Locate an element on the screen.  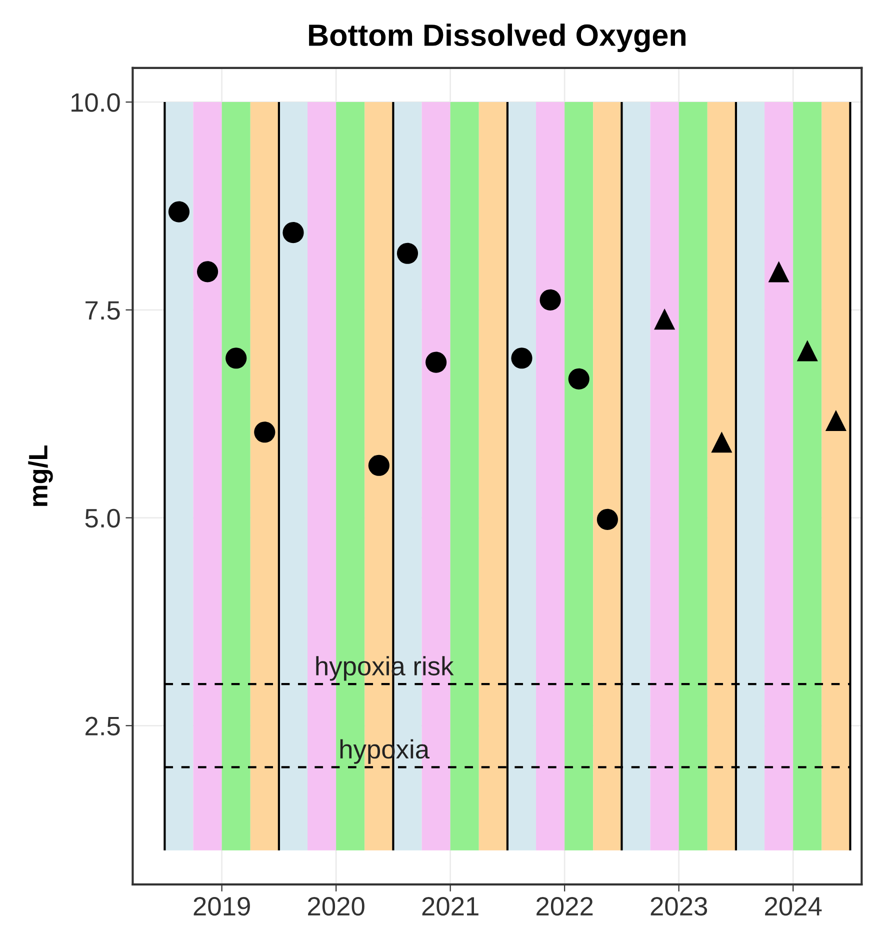
y-tick-label: 7.5 is located at coordinates (103, 310).